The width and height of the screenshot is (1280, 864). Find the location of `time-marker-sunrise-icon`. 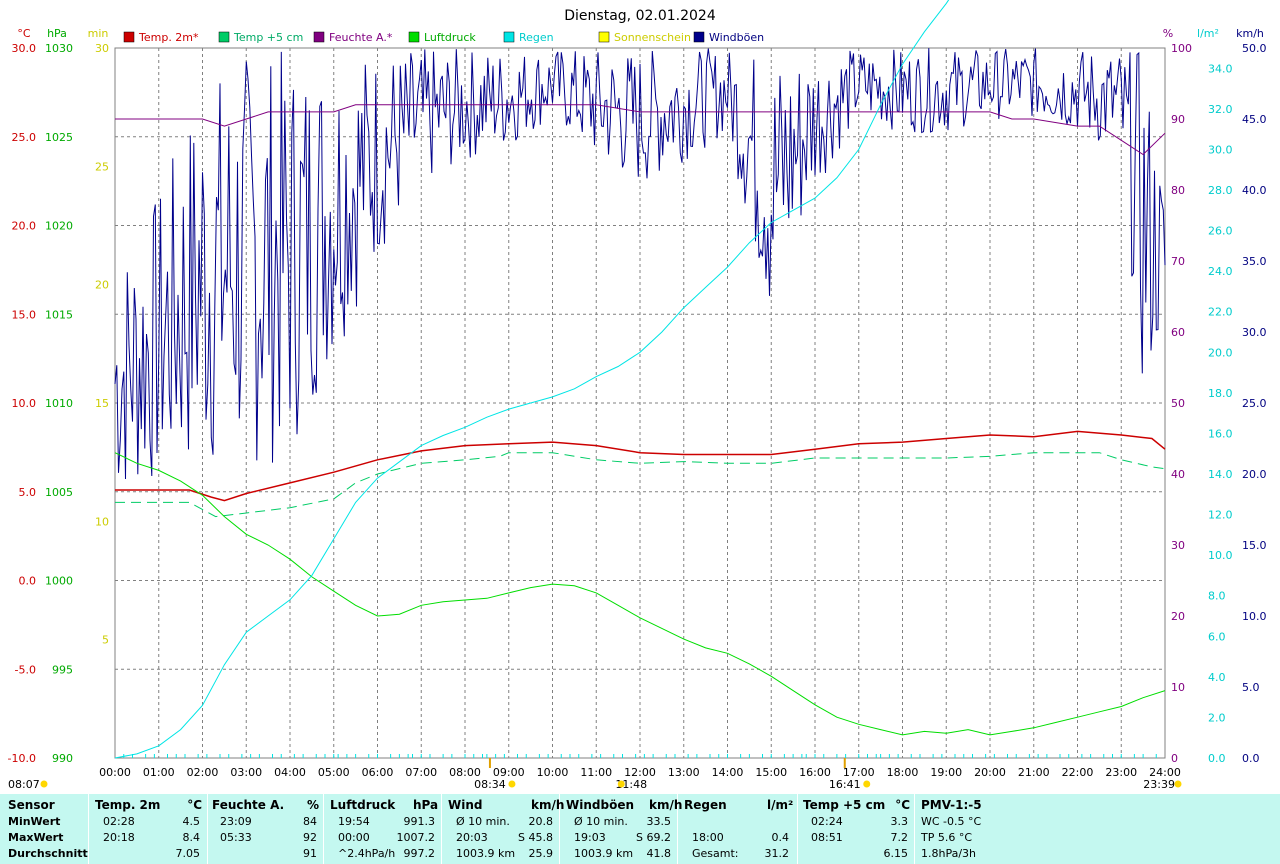

time-marker-sunrise-icon is located at coordinates (44, 784).